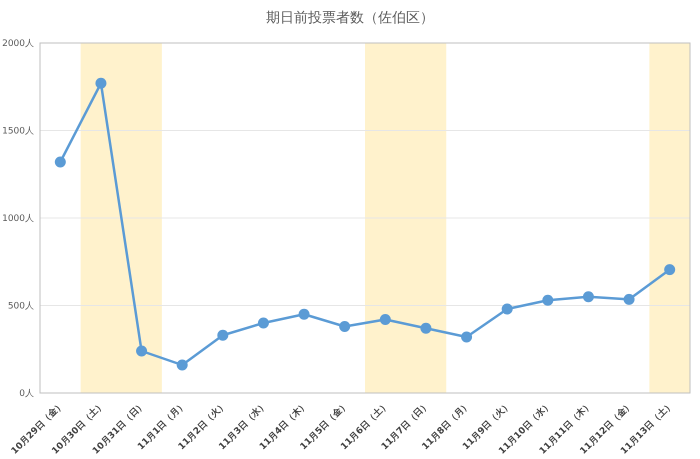  What do you see at coordinates (18, 43) in the screenshot?
I see `y-tick-label: 2000人` at bounding box center [18, 43].